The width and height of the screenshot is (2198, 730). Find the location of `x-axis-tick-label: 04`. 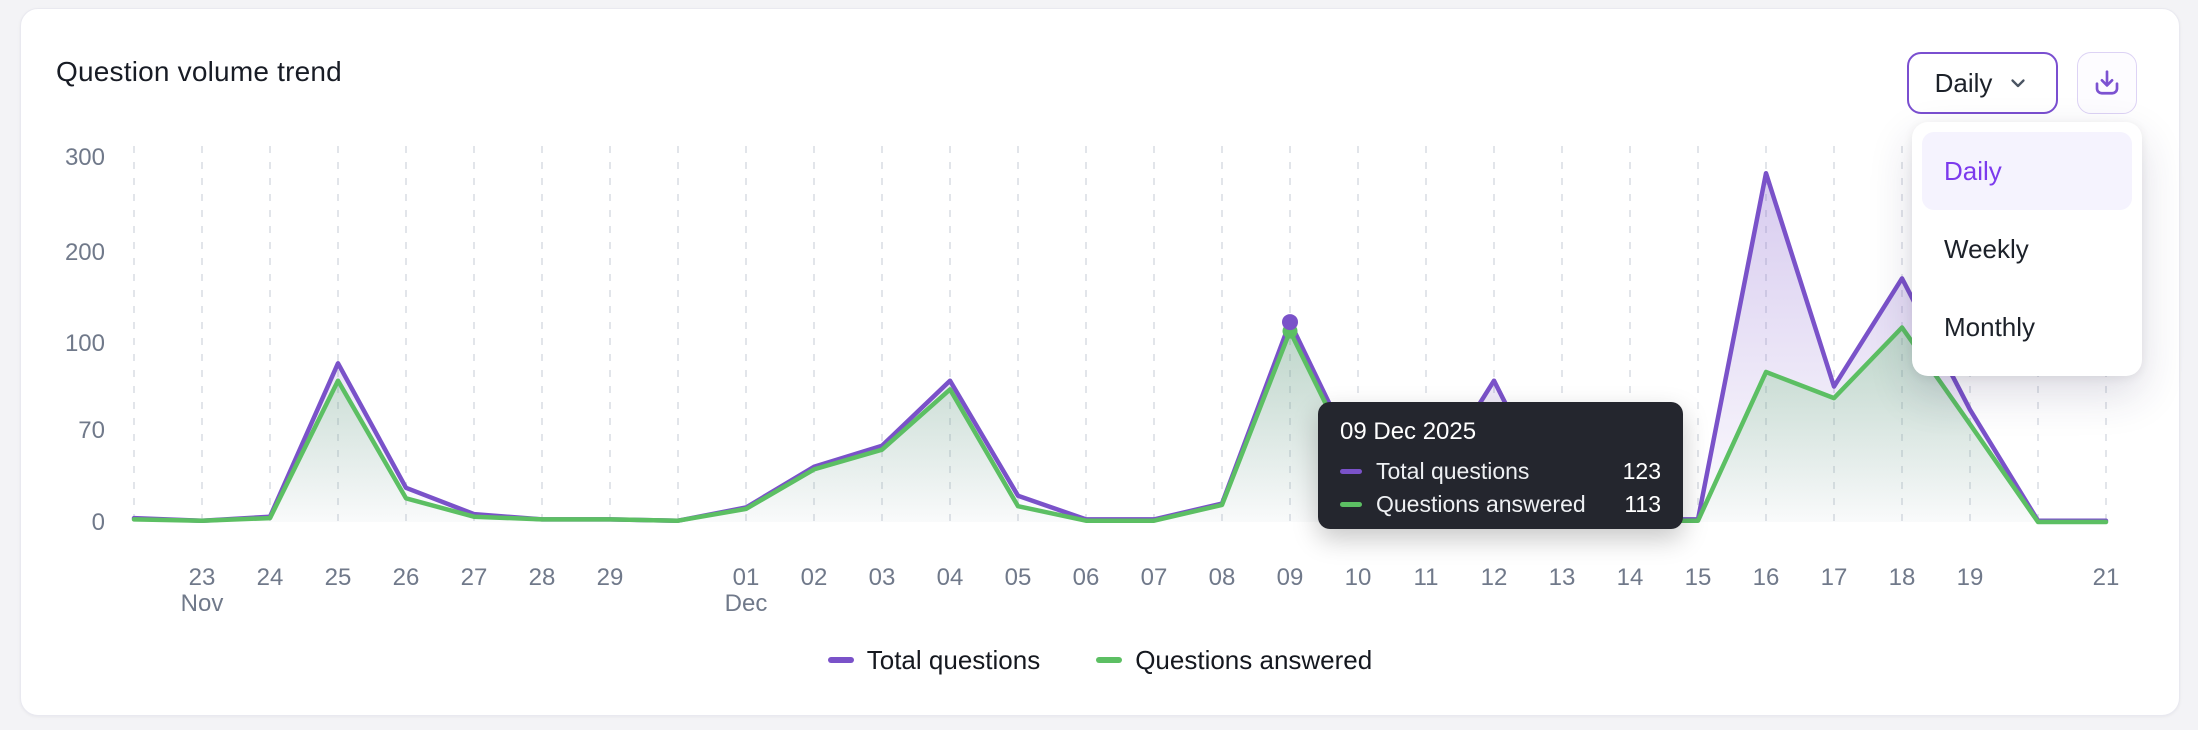

x-axis-tick-label: 04 is located at coordinates (950, 577).